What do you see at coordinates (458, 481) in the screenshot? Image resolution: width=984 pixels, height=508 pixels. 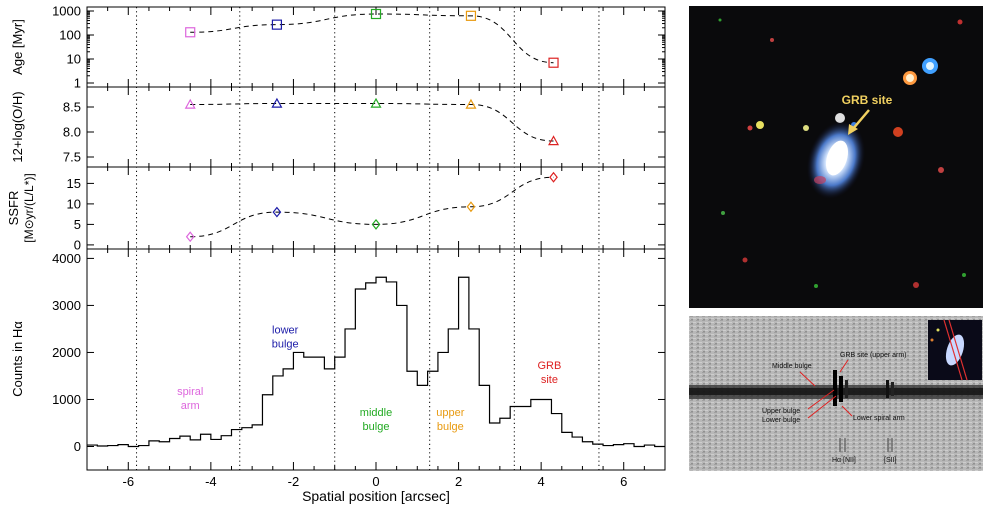 I see `x-tick-label: 2` at bounding box center [458, 481].